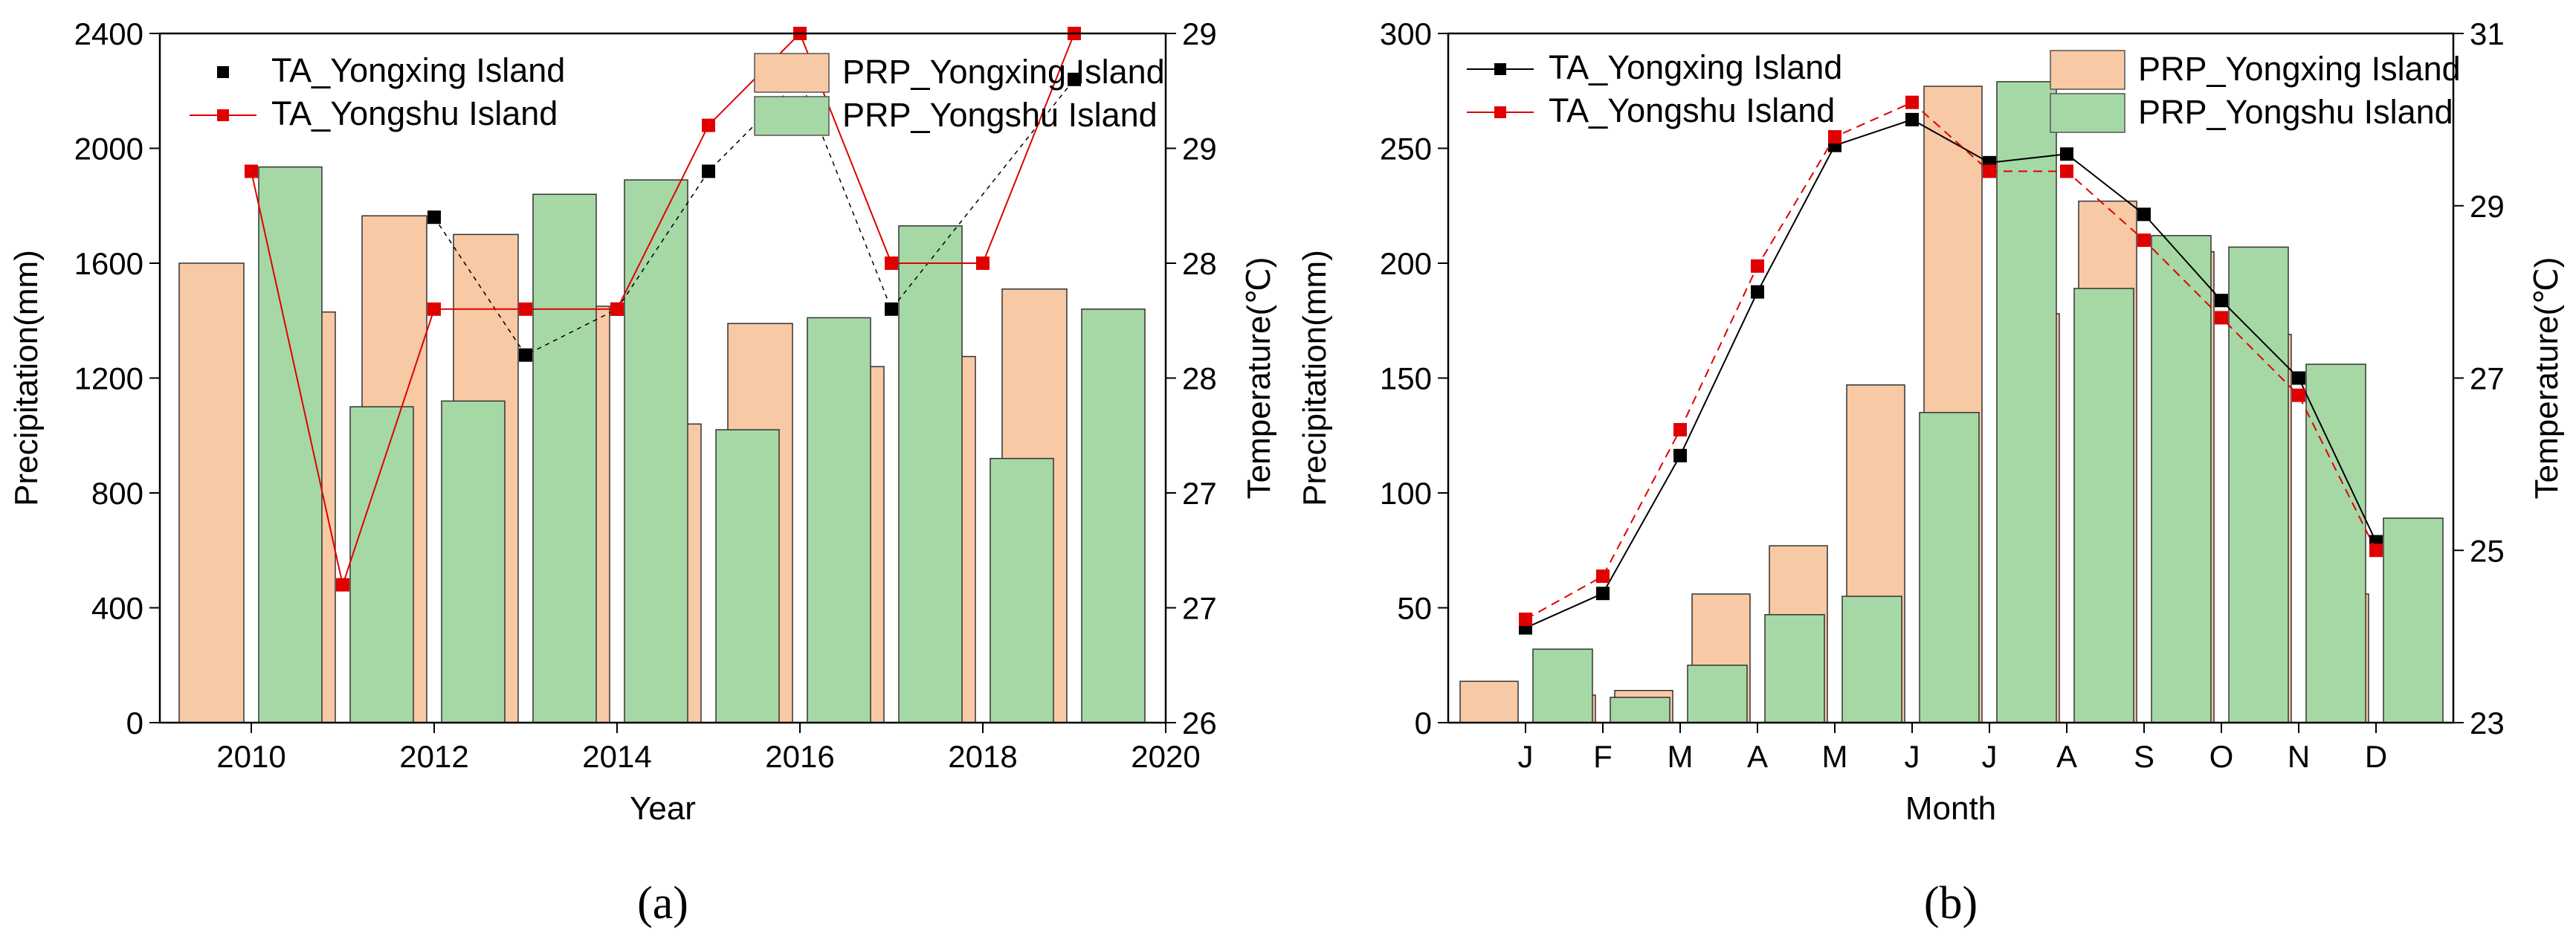 This screenshot has height=939, width=2576. Describe the element at coordinates (1951, 903) in the screenshot. I see `panel-label: (b)` at that location.